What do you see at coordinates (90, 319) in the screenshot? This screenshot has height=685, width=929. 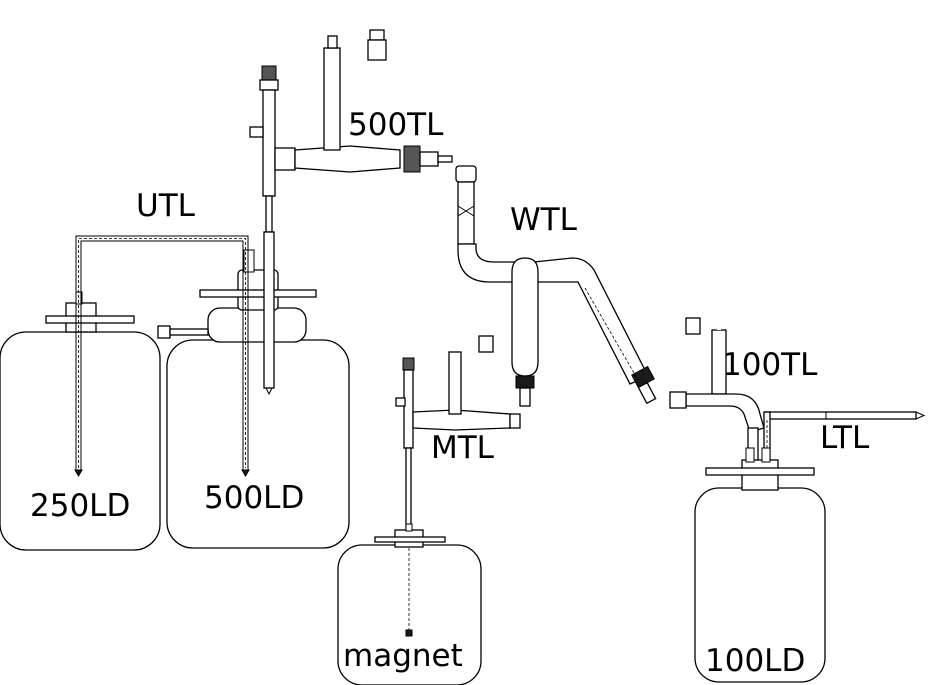 I see `vessel-250ld-flange` at bounding box center [90, 319].